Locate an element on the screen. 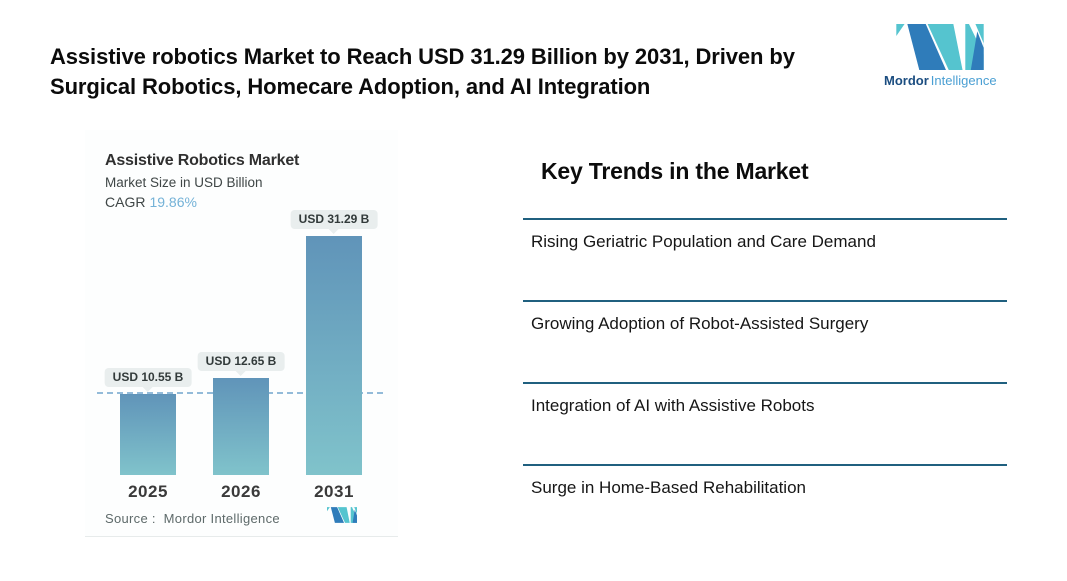  trend-item-3: Integration of AI with Assistive Robots is located at coordinates (765, 399).